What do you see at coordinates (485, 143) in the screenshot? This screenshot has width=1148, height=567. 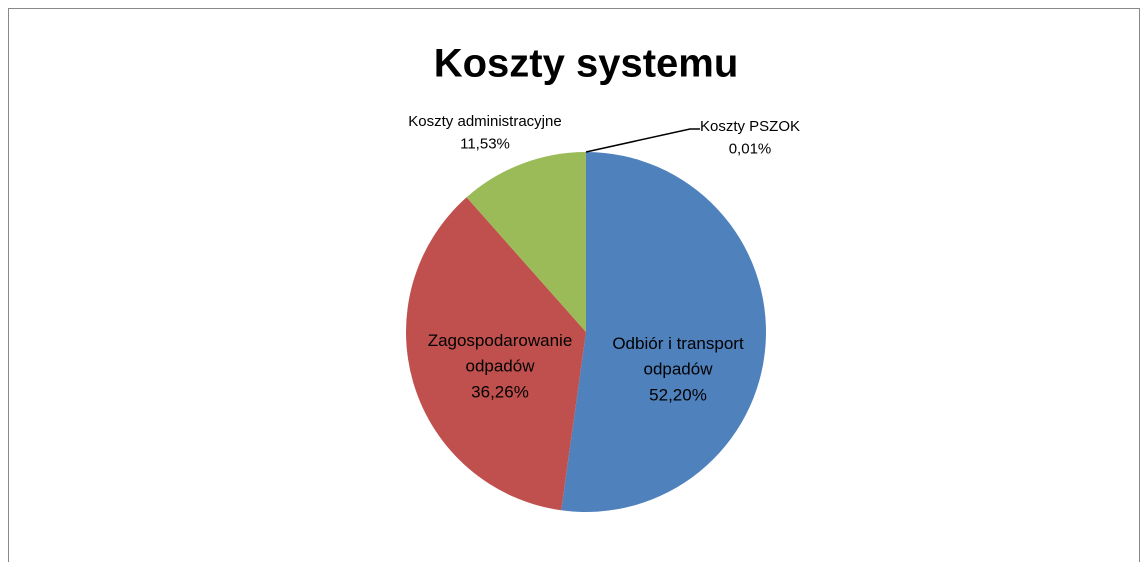 I see `data-label-value: 11,53%` at bounding box center [485, 143].